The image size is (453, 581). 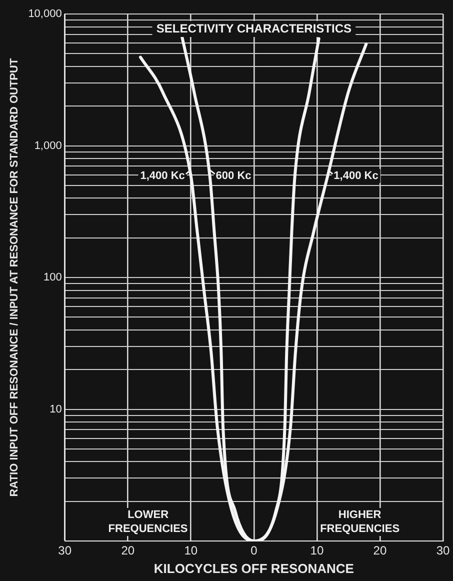 I want to click on annotation: 600 Kc, so click(x=234, y=176).